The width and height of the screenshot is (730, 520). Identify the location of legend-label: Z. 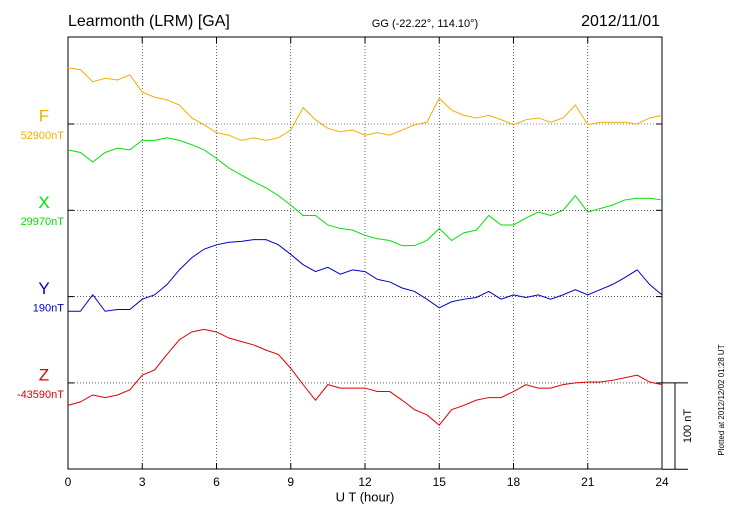
(44, 374).